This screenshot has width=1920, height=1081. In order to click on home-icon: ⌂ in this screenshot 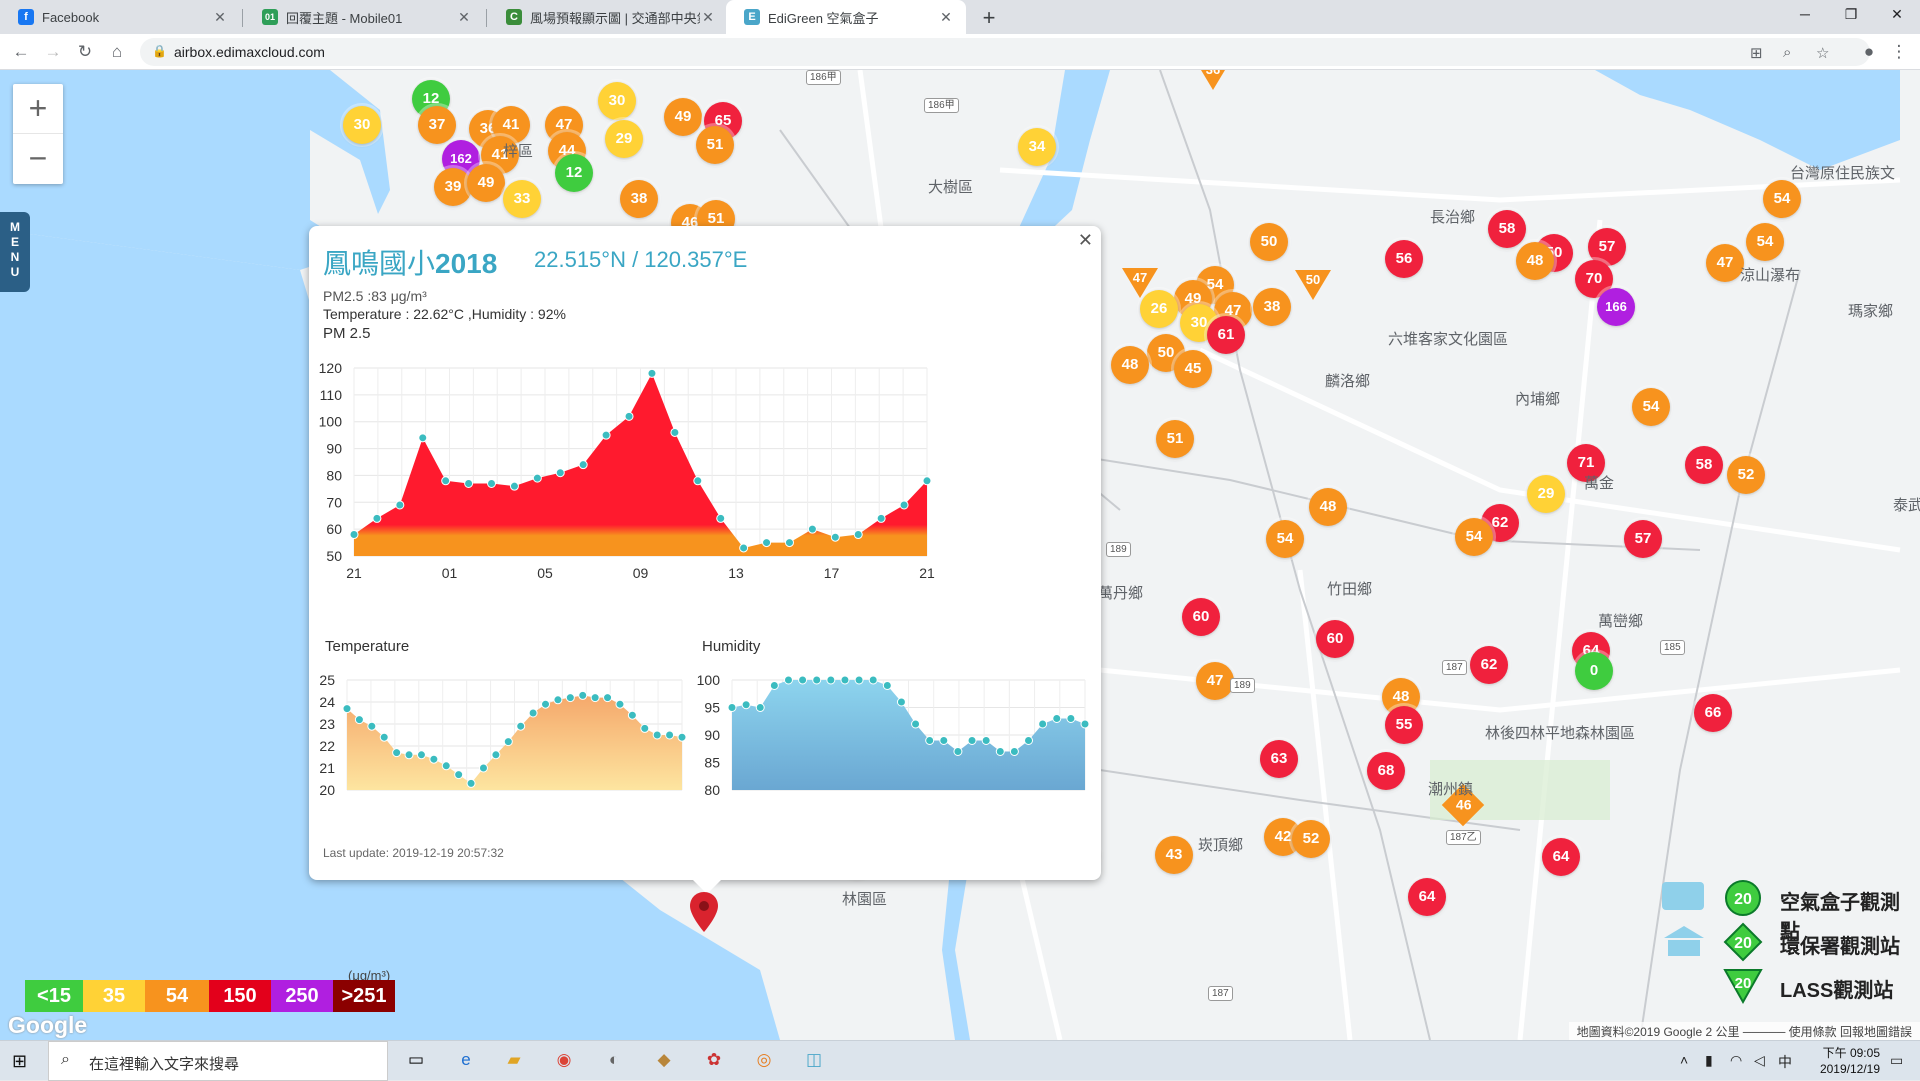, I will do `click(117, 51)`.